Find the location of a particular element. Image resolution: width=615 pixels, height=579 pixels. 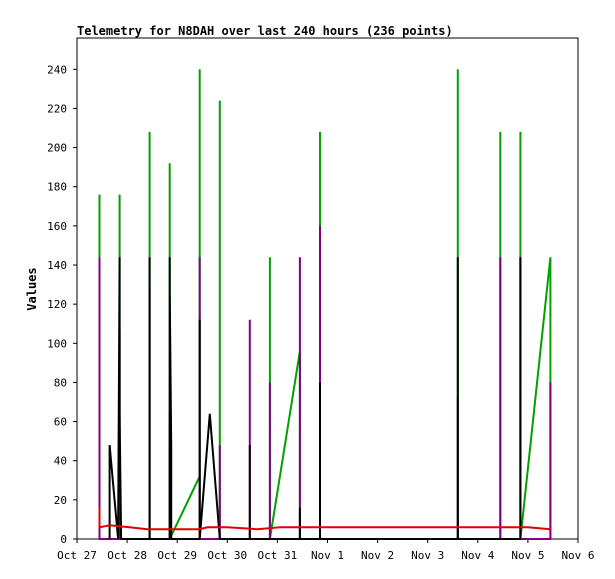

x-tick-label: Nov 3 is located at coordinates (427, 555).